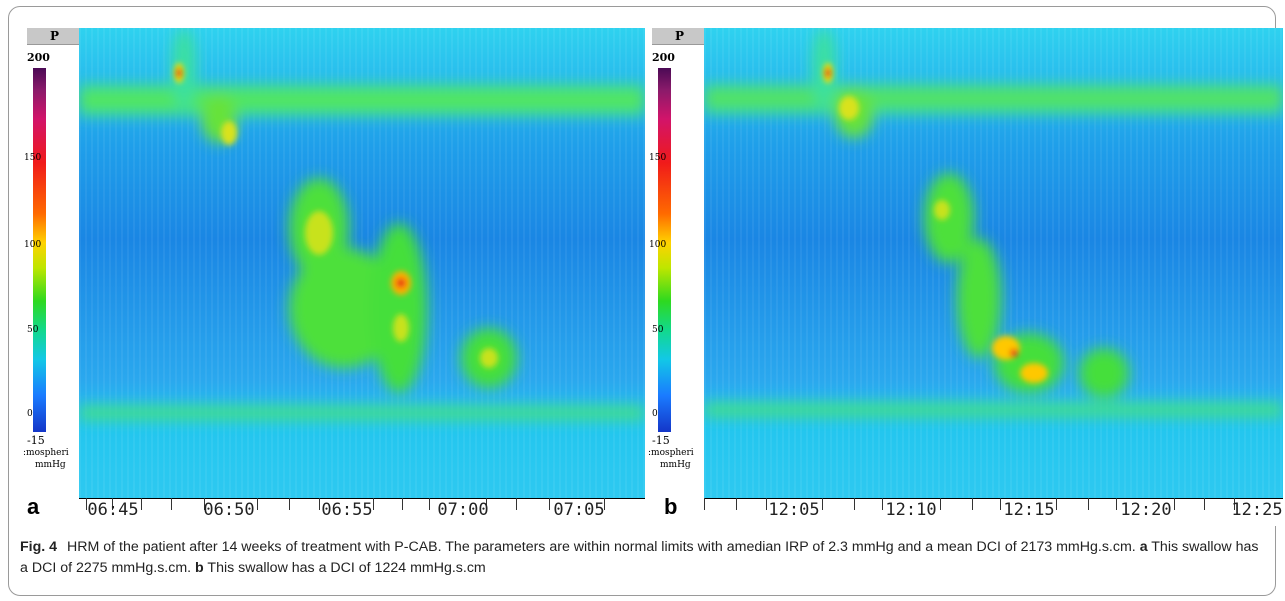  What do you see at coordinates (993, 512) in the screenshot?
I see `time-axis-b: 12:05 12:10 12:15 12:20 12:25` at bounding box center [993, 512].